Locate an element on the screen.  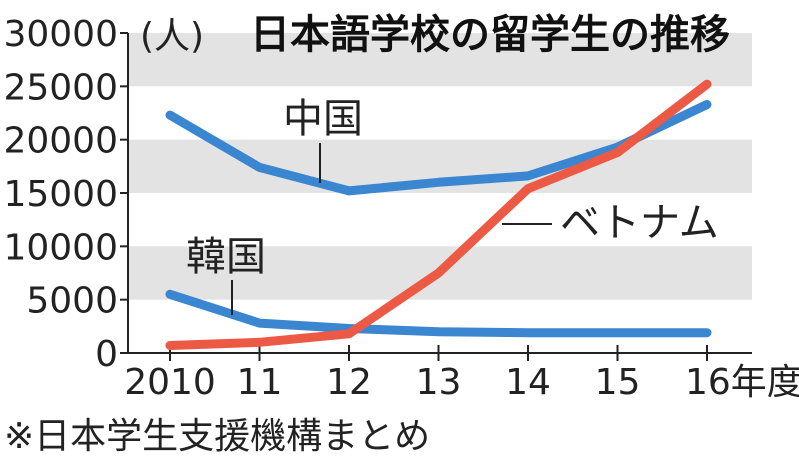
y-tick-label: 30000 is located at coordinates (60, 34).